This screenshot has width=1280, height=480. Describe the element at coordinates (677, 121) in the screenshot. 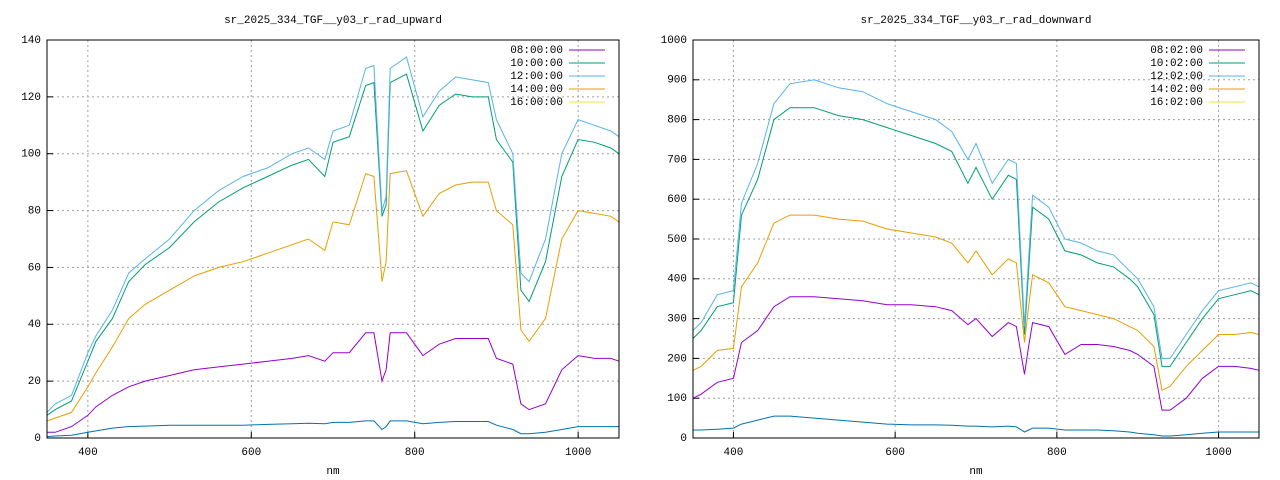

I see `y-tick-label: 800` at that location.